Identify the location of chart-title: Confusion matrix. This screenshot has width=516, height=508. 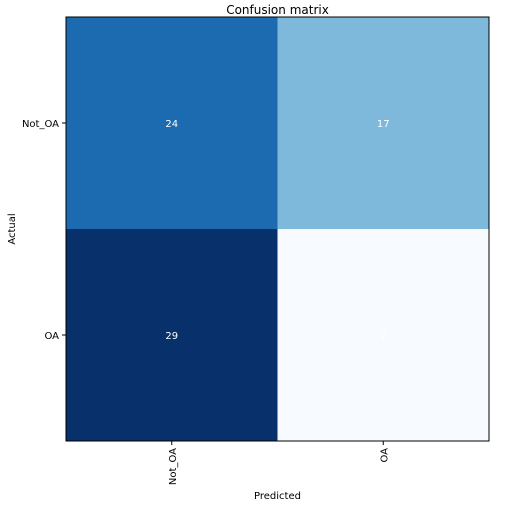
(277, 10).